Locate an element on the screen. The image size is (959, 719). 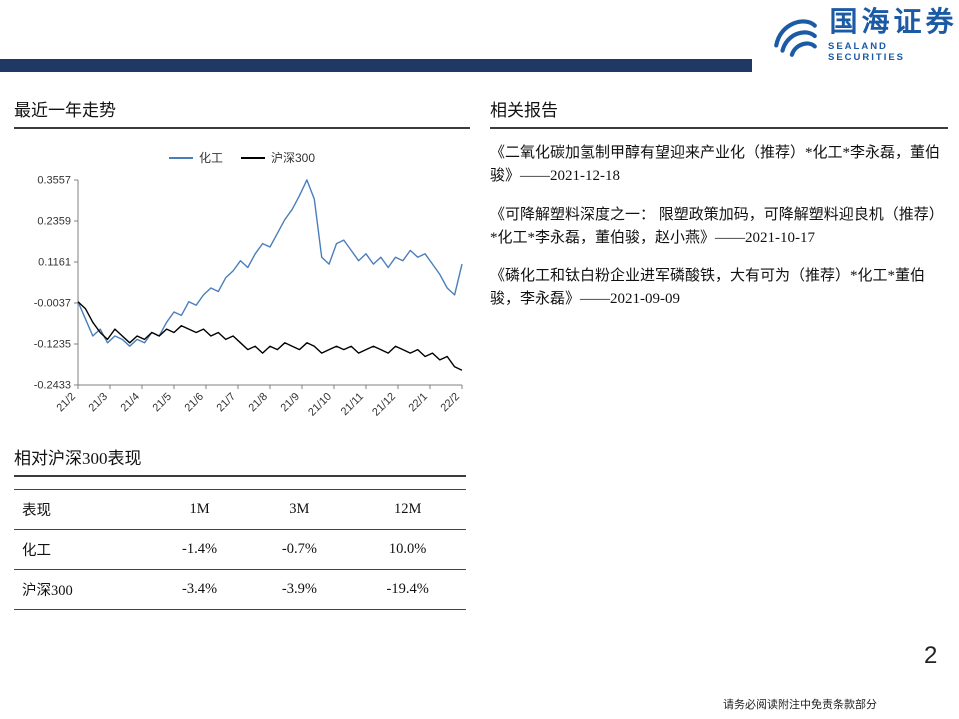
svg-text: -0.0037 is located at coordinates (52, 304).